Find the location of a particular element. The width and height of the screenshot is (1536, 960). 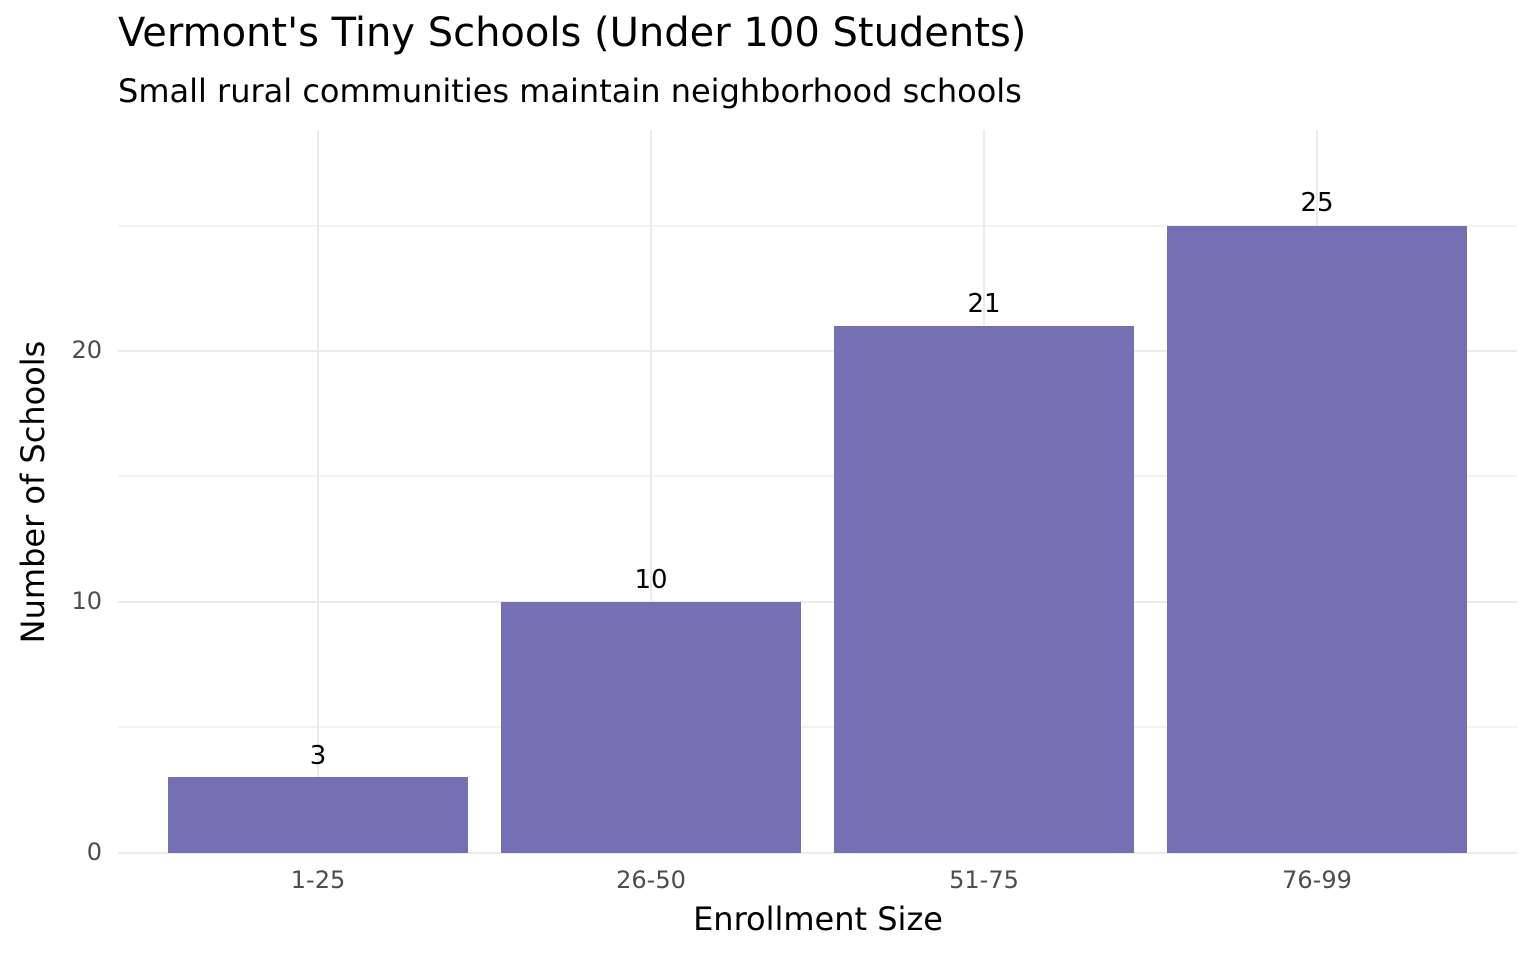

x-tick-label: 76-99 is located at coordinates (1317, 880).